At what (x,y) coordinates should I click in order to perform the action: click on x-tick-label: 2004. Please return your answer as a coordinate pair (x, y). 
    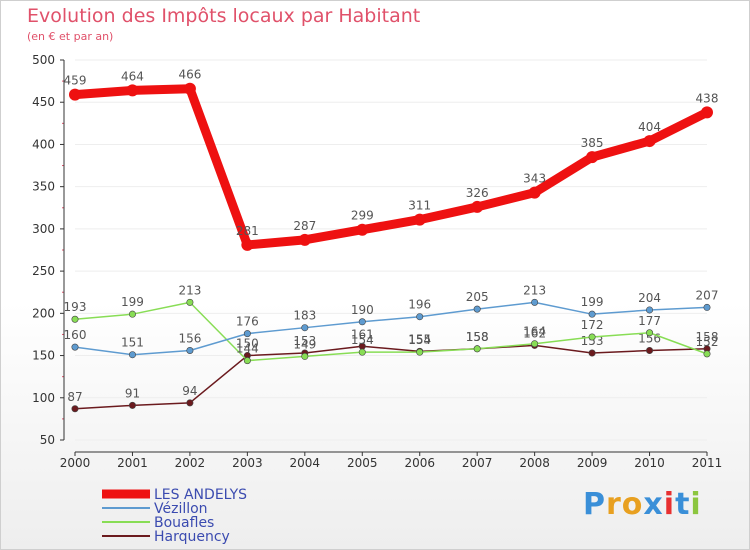
    Looking at the image, I should click on (305, 463).